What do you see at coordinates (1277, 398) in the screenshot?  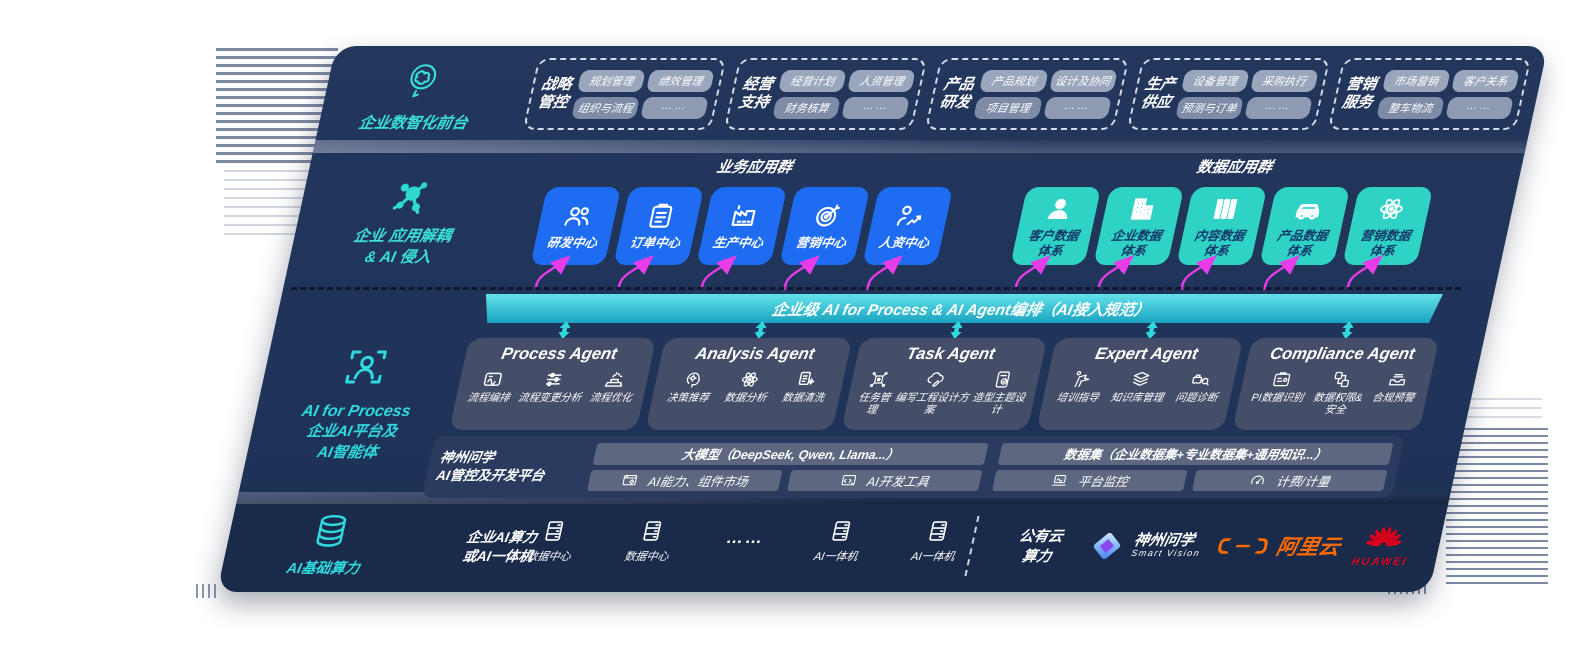 I see `agent-item-label: PI数据识别` at bounding box center [1277, 398].